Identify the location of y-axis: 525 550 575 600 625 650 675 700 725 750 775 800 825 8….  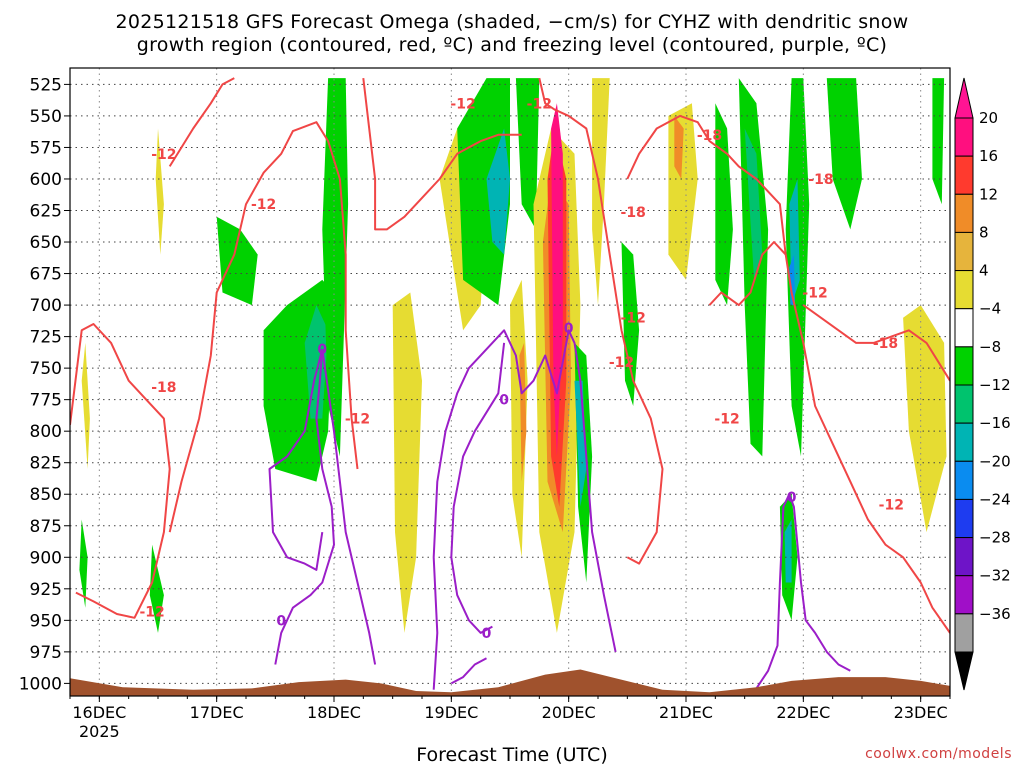
(44, 384).